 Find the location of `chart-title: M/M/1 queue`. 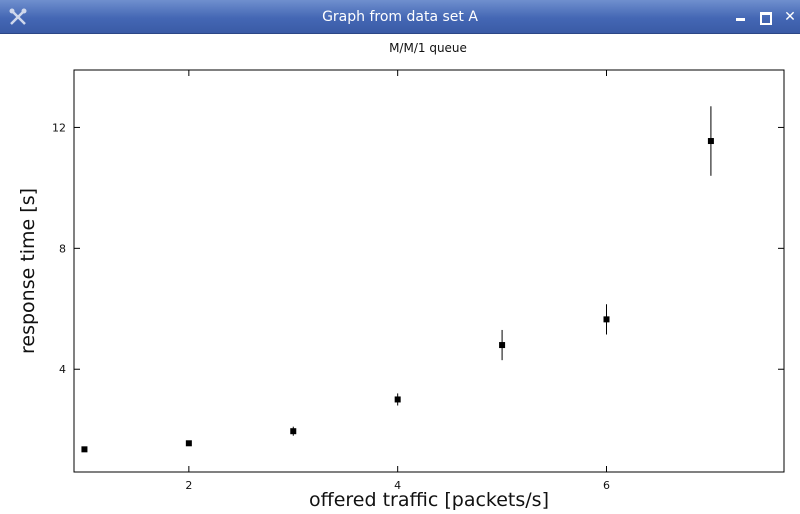

chart-title: M/M/1 queue is located at coordinates (428, 48).